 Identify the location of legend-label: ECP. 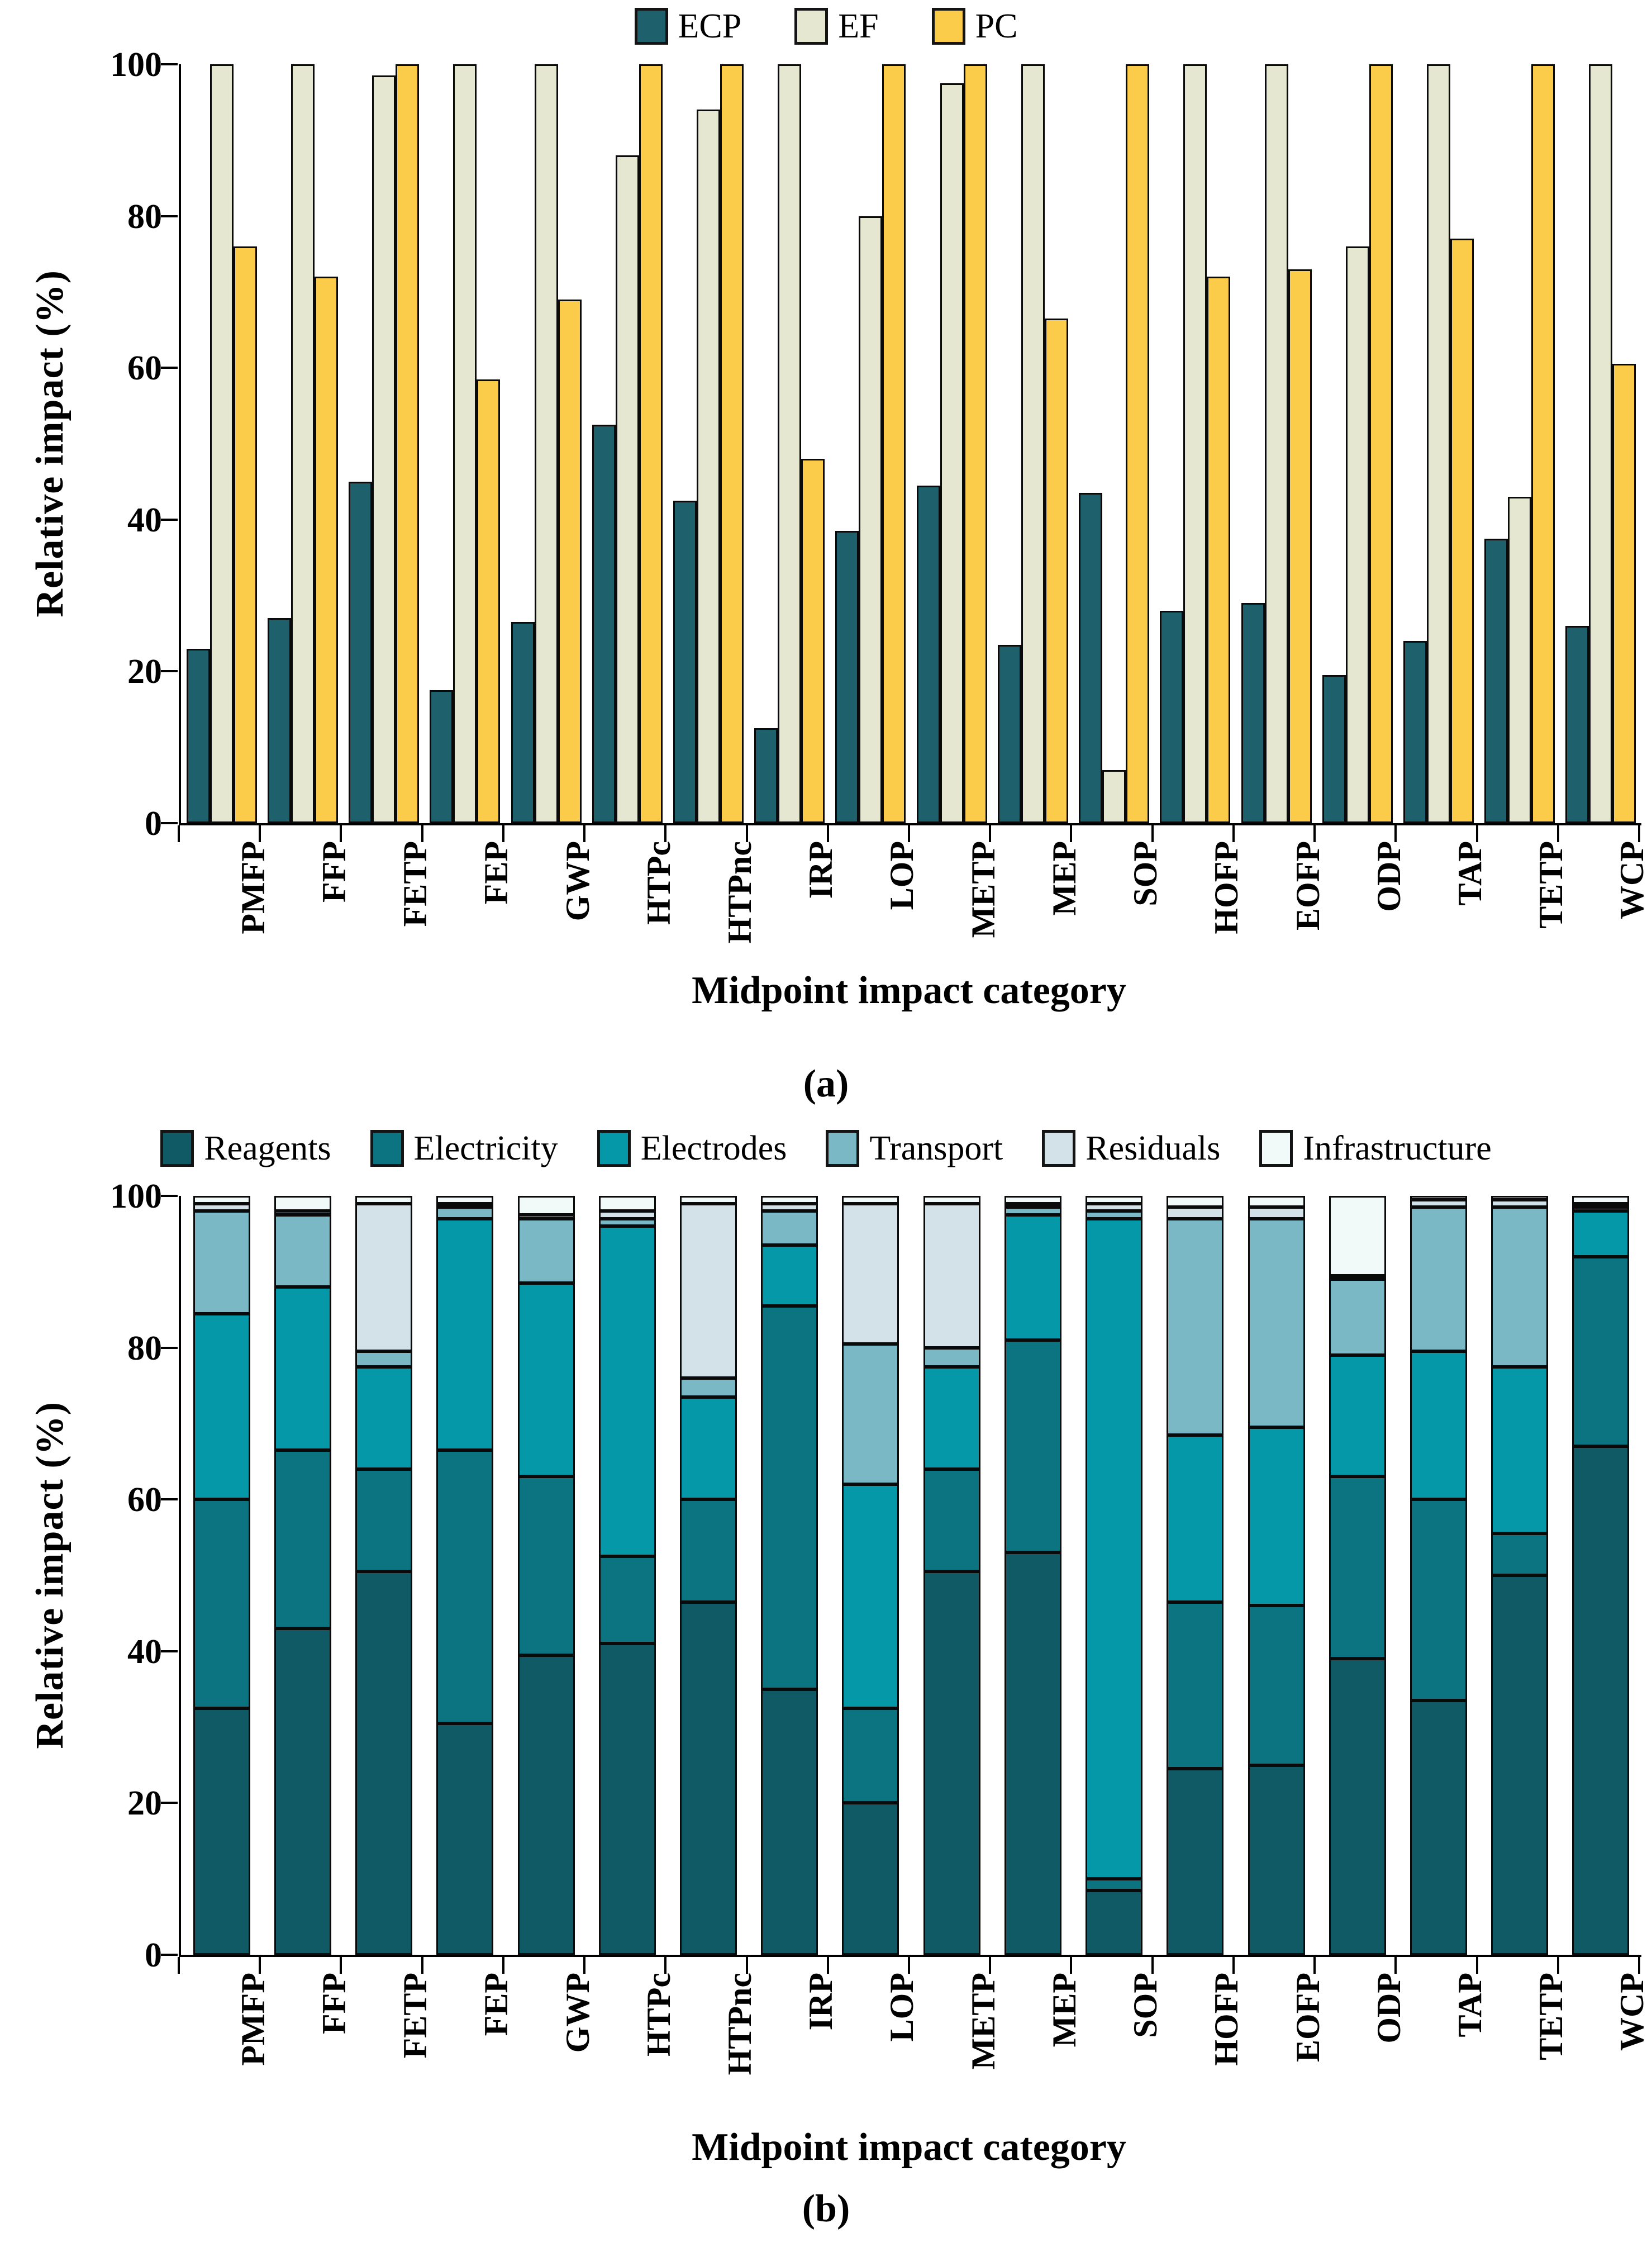
(710, 26).